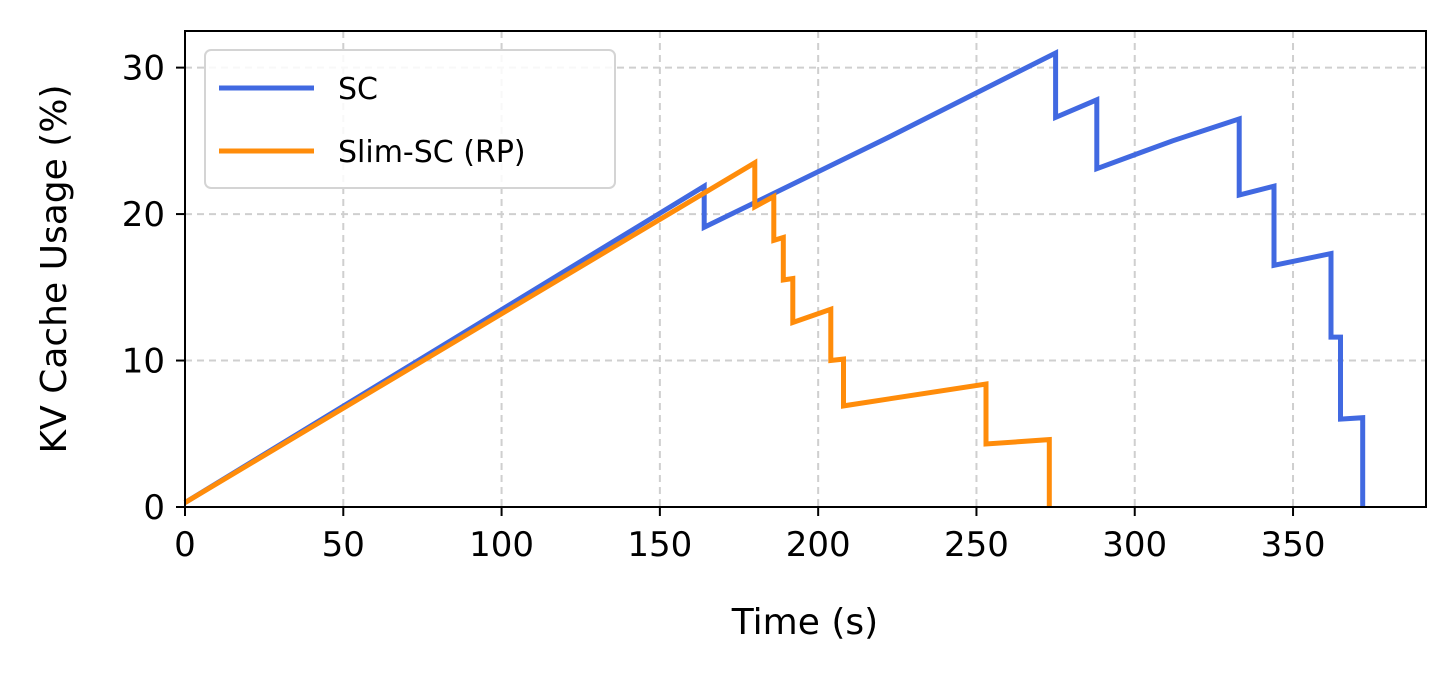  Describe the element at coordinates (143, 69) in the screenshot. I see `y-tick-label: 30` at that location.